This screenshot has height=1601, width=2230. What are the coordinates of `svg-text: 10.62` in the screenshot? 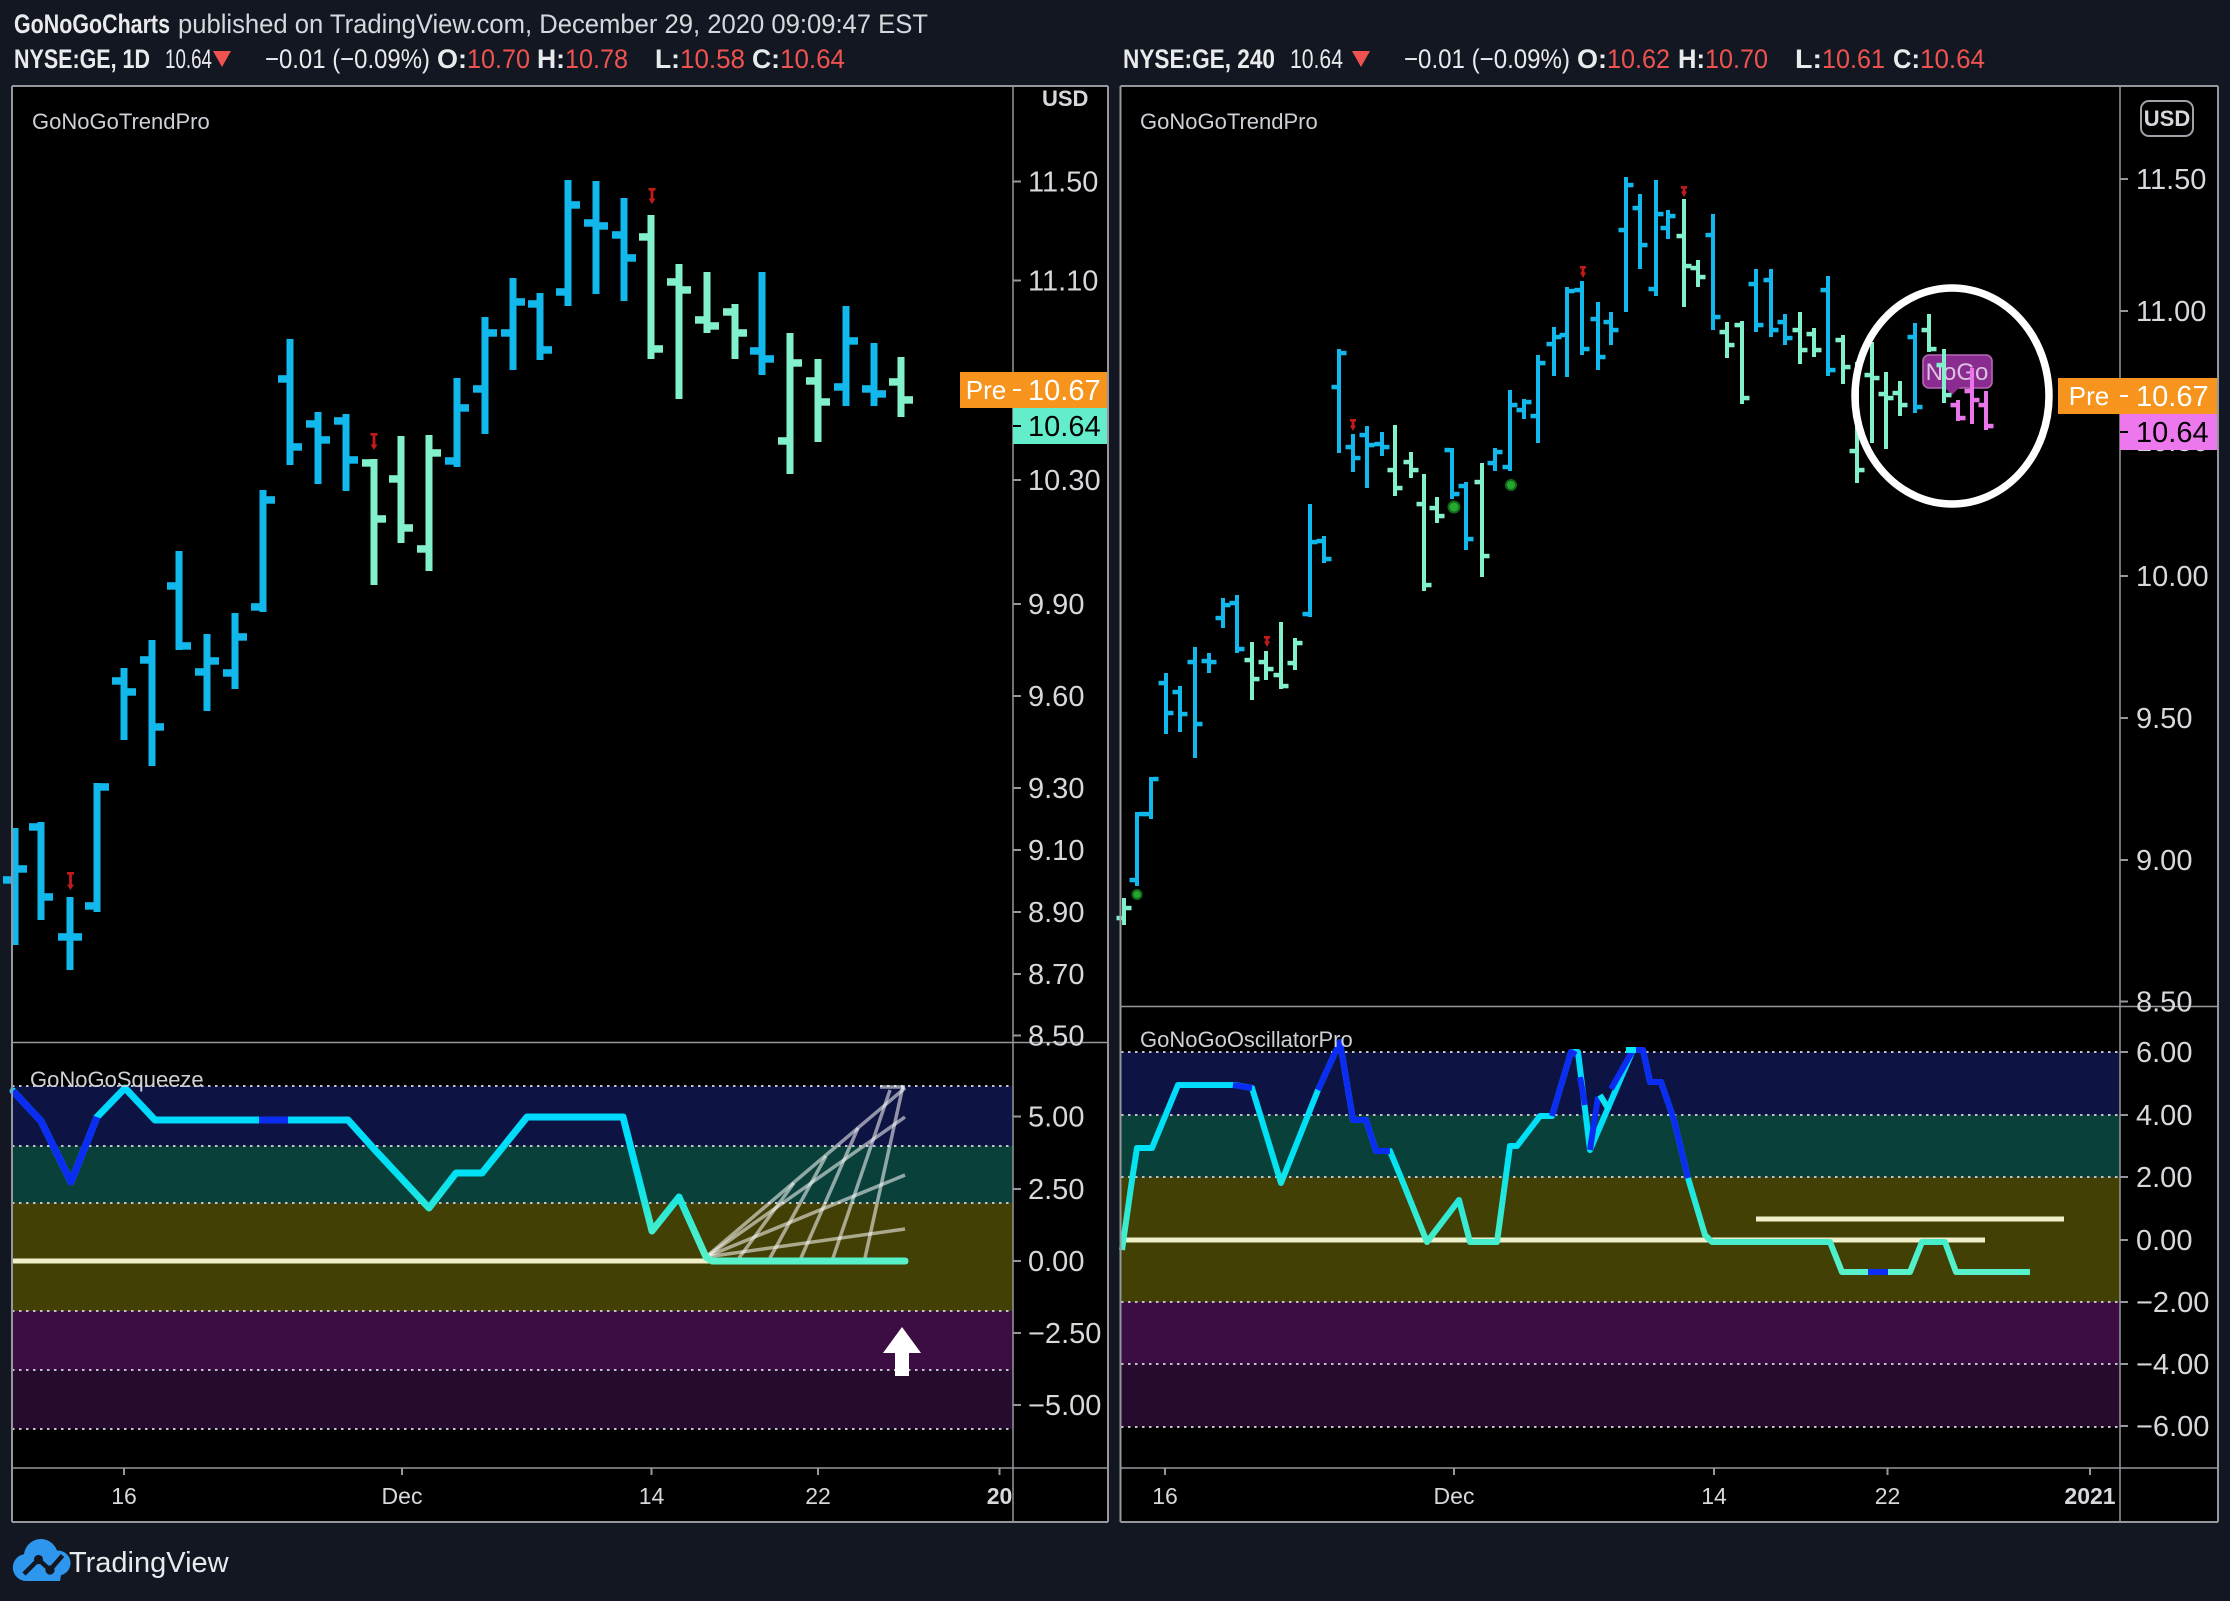 It's located at (1638, 59).